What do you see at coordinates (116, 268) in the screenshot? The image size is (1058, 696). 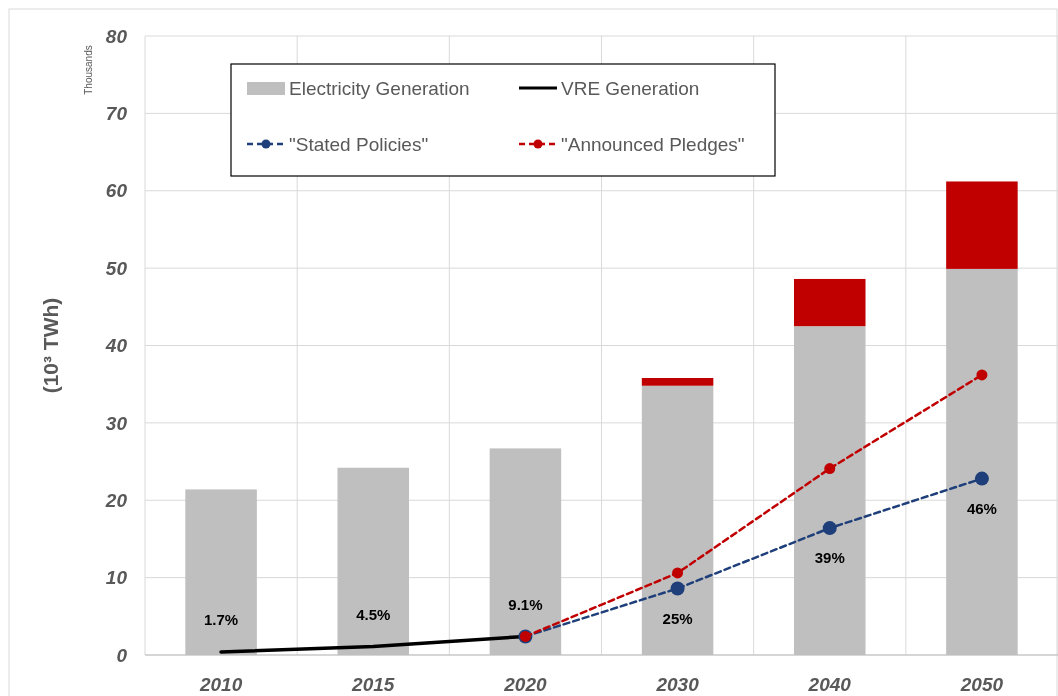 I see `y-tick-label: 50` at bounding box center [116, 268].